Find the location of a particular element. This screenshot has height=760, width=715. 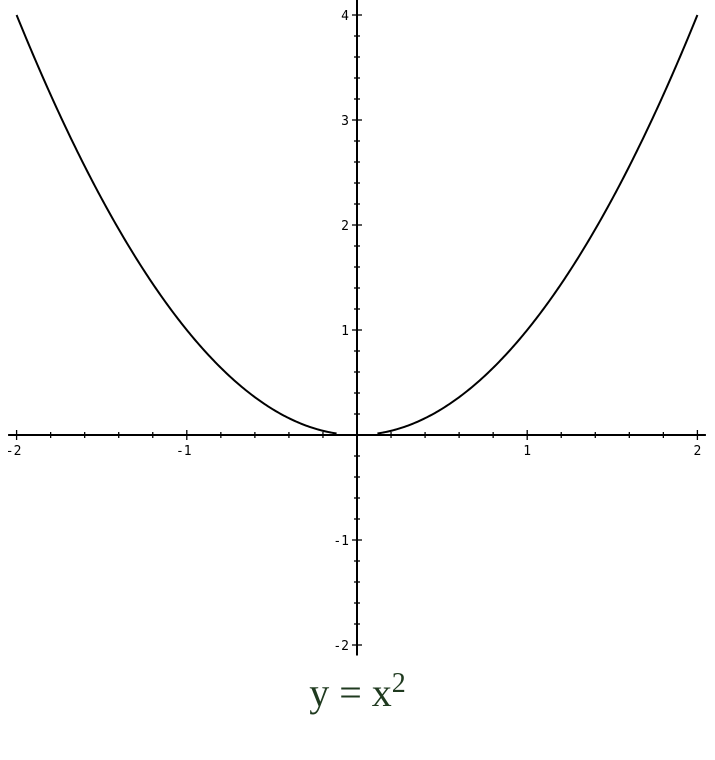

x-tick-label: -1 is located at coordinates (184, 451).